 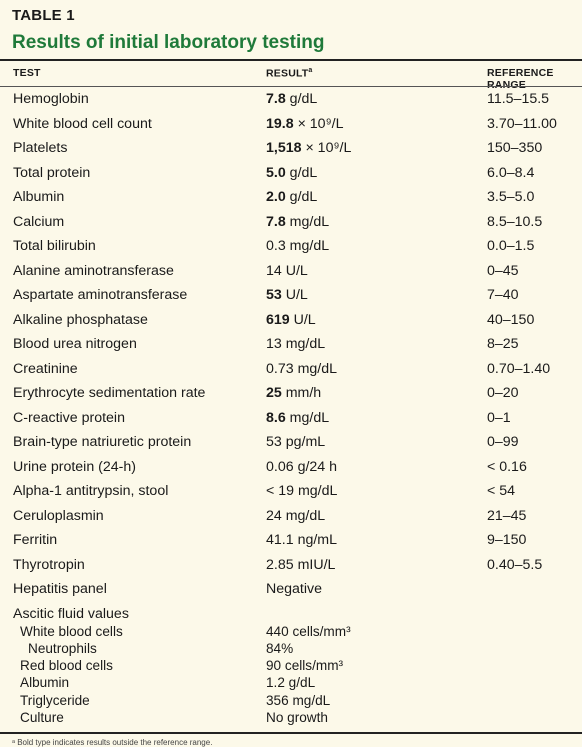 What do you see at coordinates (522, 123) in the screenshot?
I see `reference-range: 3.70–11.00` at bounding box center [522, 123].